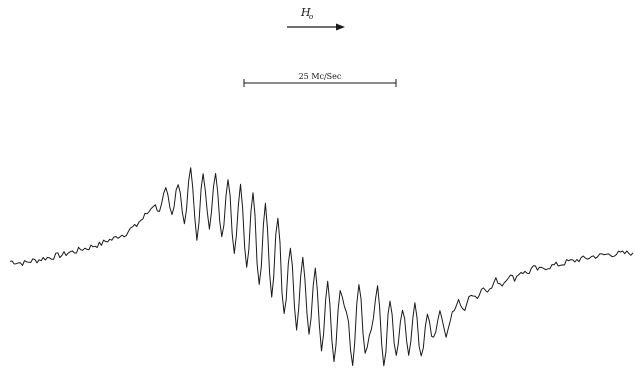 This screenshot has width=635, height=375. What do you see at coordinates (316, 27) in the screenshot?
I see `field-arrow-icon` at bounding box center [316, 27].